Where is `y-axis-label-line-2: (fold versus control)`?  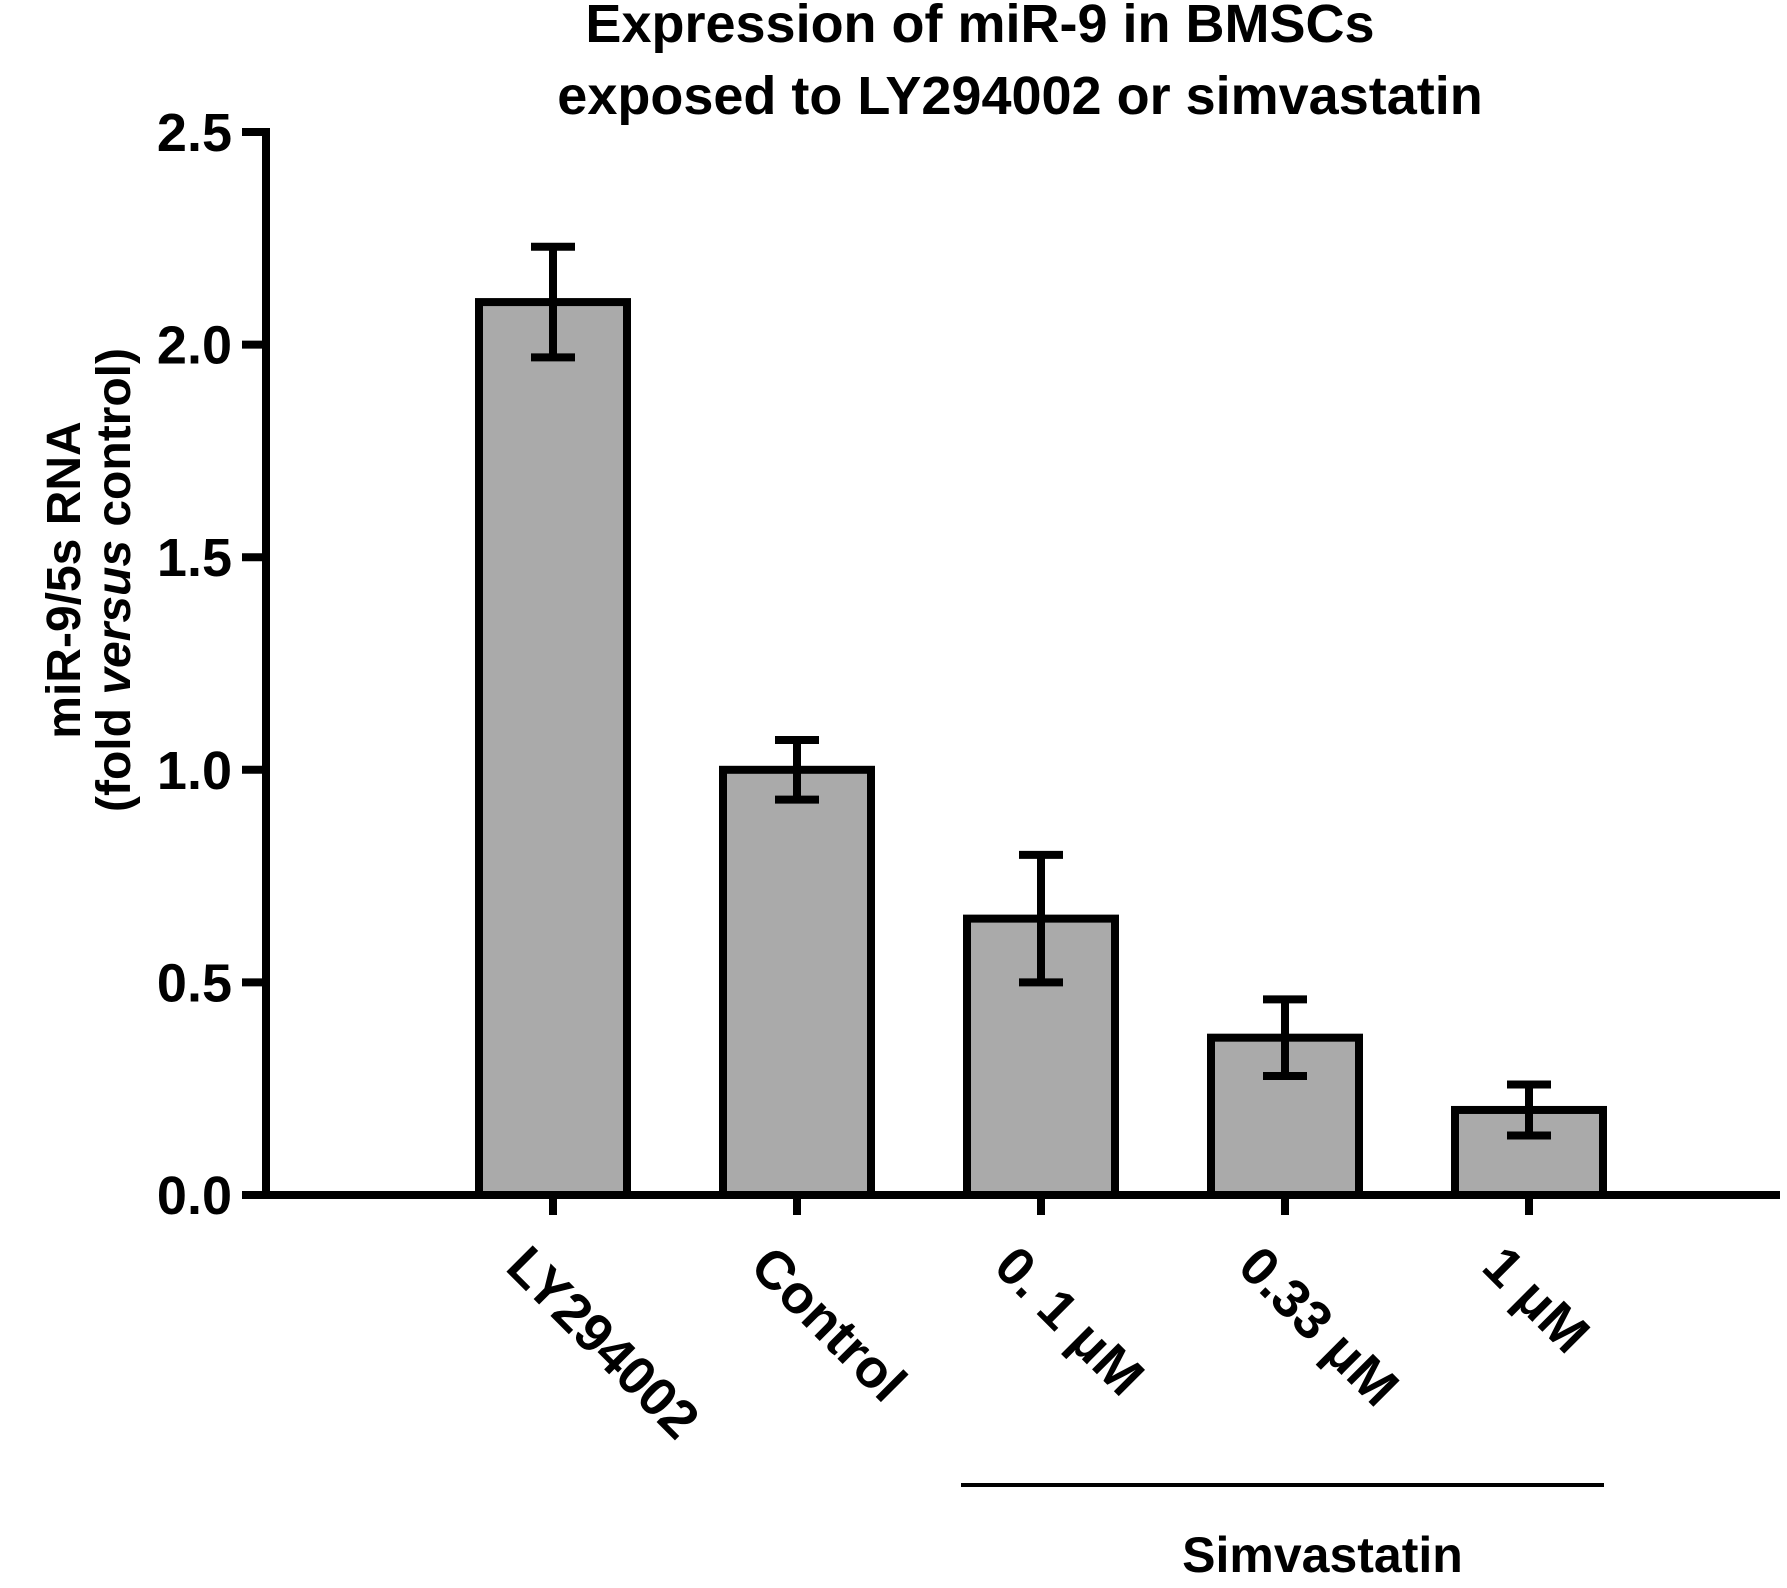
y-axis-label-line-2: (fold versus control) is located at coordinates (114, 580).